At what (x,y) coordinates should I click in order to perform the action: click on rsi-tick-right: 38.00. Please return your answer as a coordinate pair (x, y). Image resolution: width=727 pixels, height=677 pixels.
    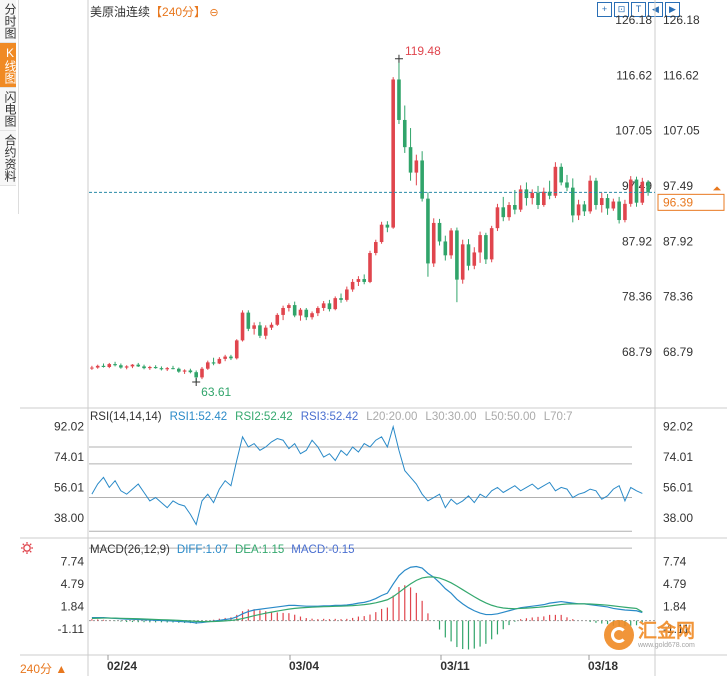
    Looking at the image, I should click on (678, 518).